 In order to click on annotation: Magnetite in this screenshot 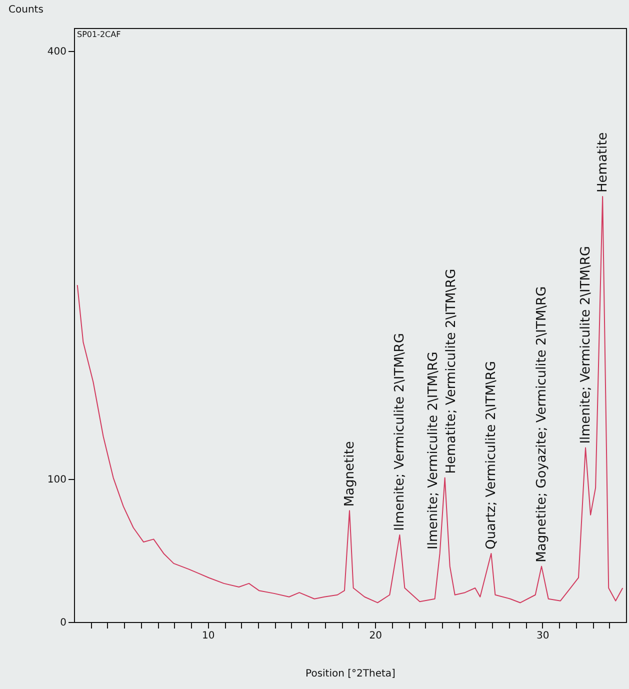, I will do `click(350, 474)`.